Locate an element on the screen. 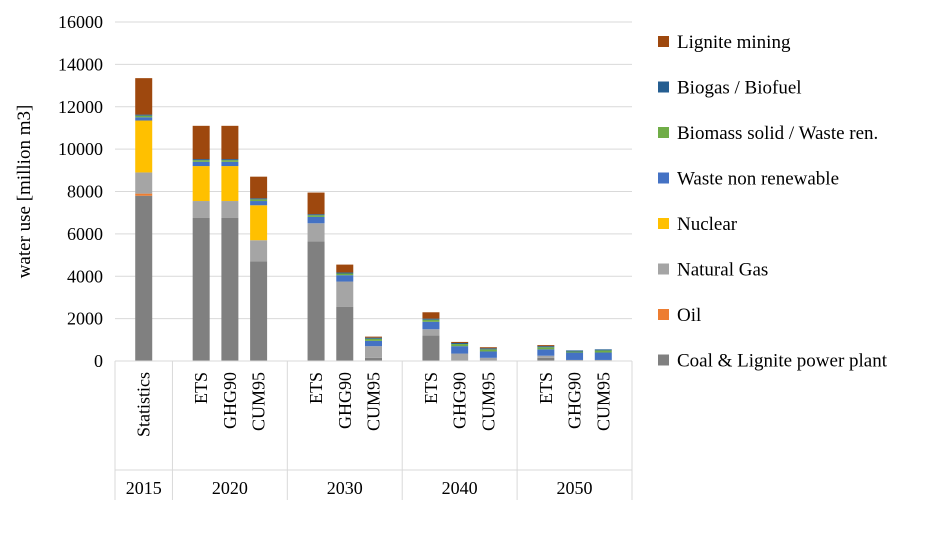 This screenshot has width=946, height=541. y-tick-label: 16000 is located at coordinates (80, 22).